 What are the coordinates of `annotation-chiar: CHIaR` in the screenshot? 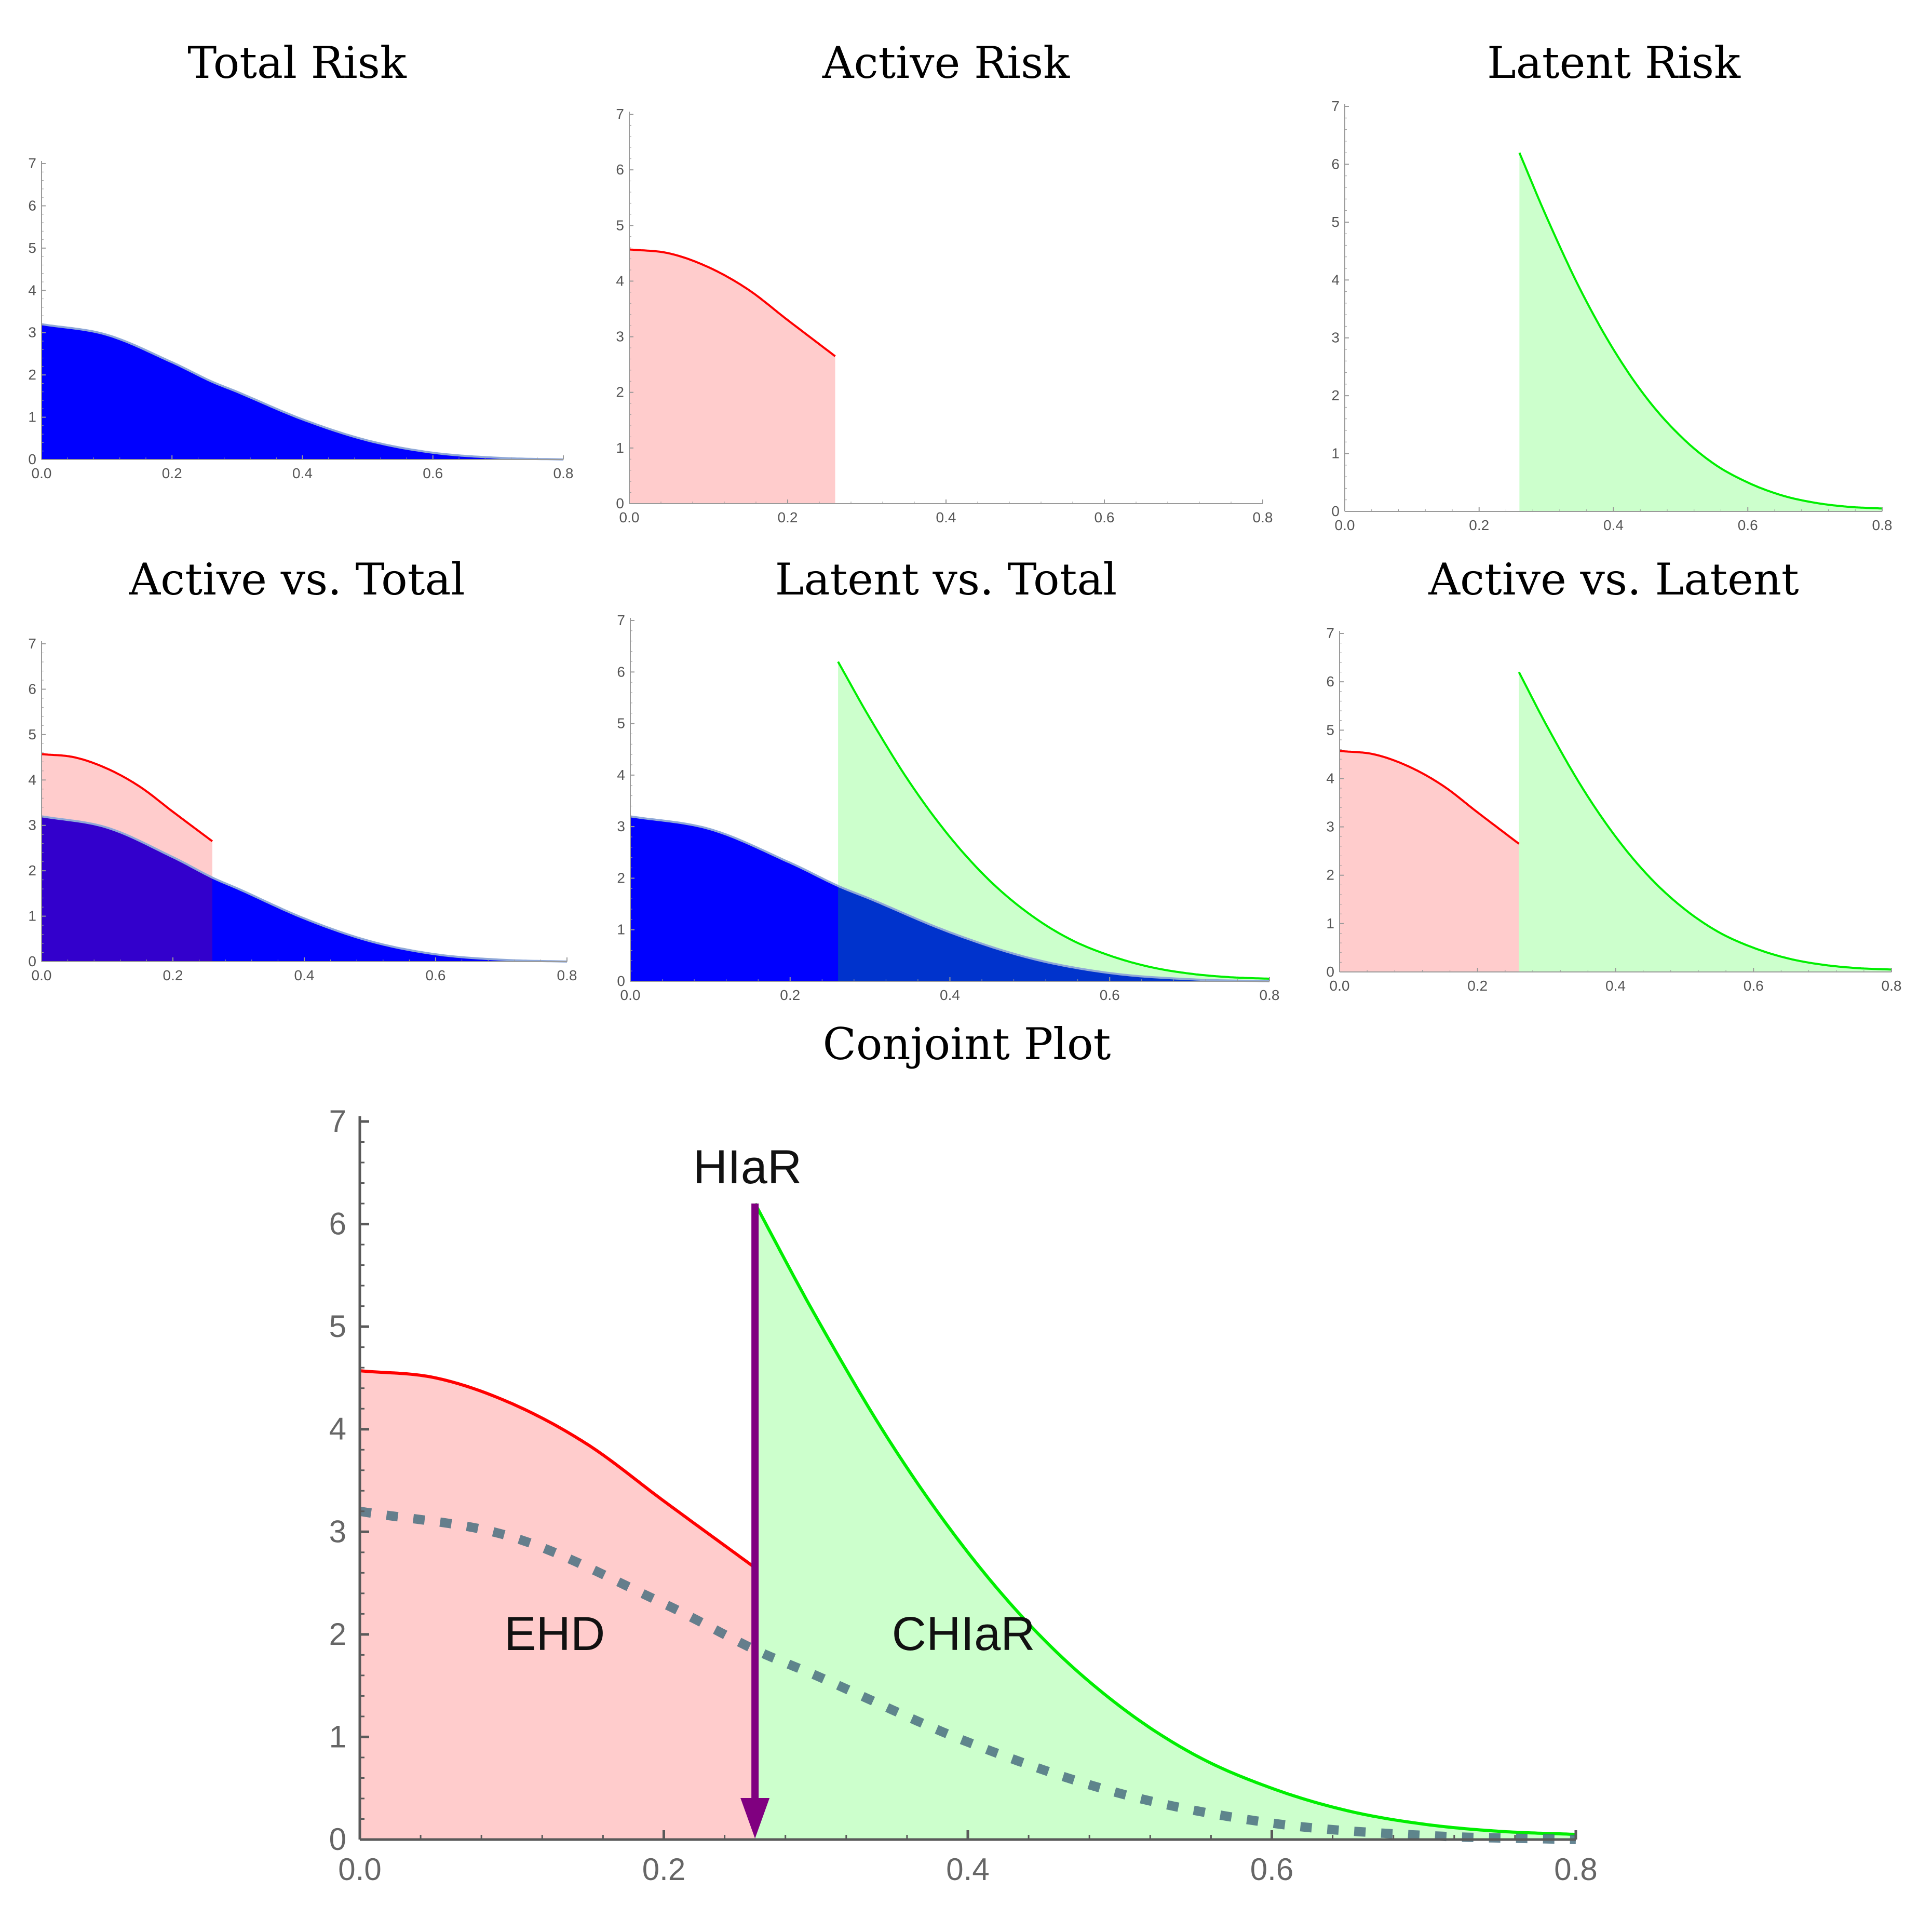 It's located at (963, 1633).